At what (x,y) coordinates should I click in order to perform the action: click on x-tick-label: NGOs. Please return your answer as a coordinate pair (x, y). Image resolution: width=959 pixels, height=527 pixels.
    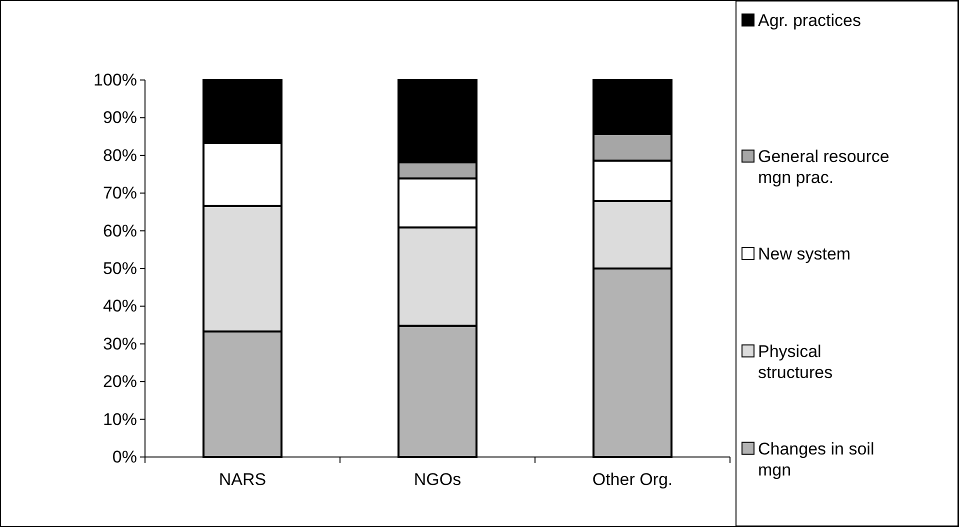
    Looking at the image, I should click on (438, 479).